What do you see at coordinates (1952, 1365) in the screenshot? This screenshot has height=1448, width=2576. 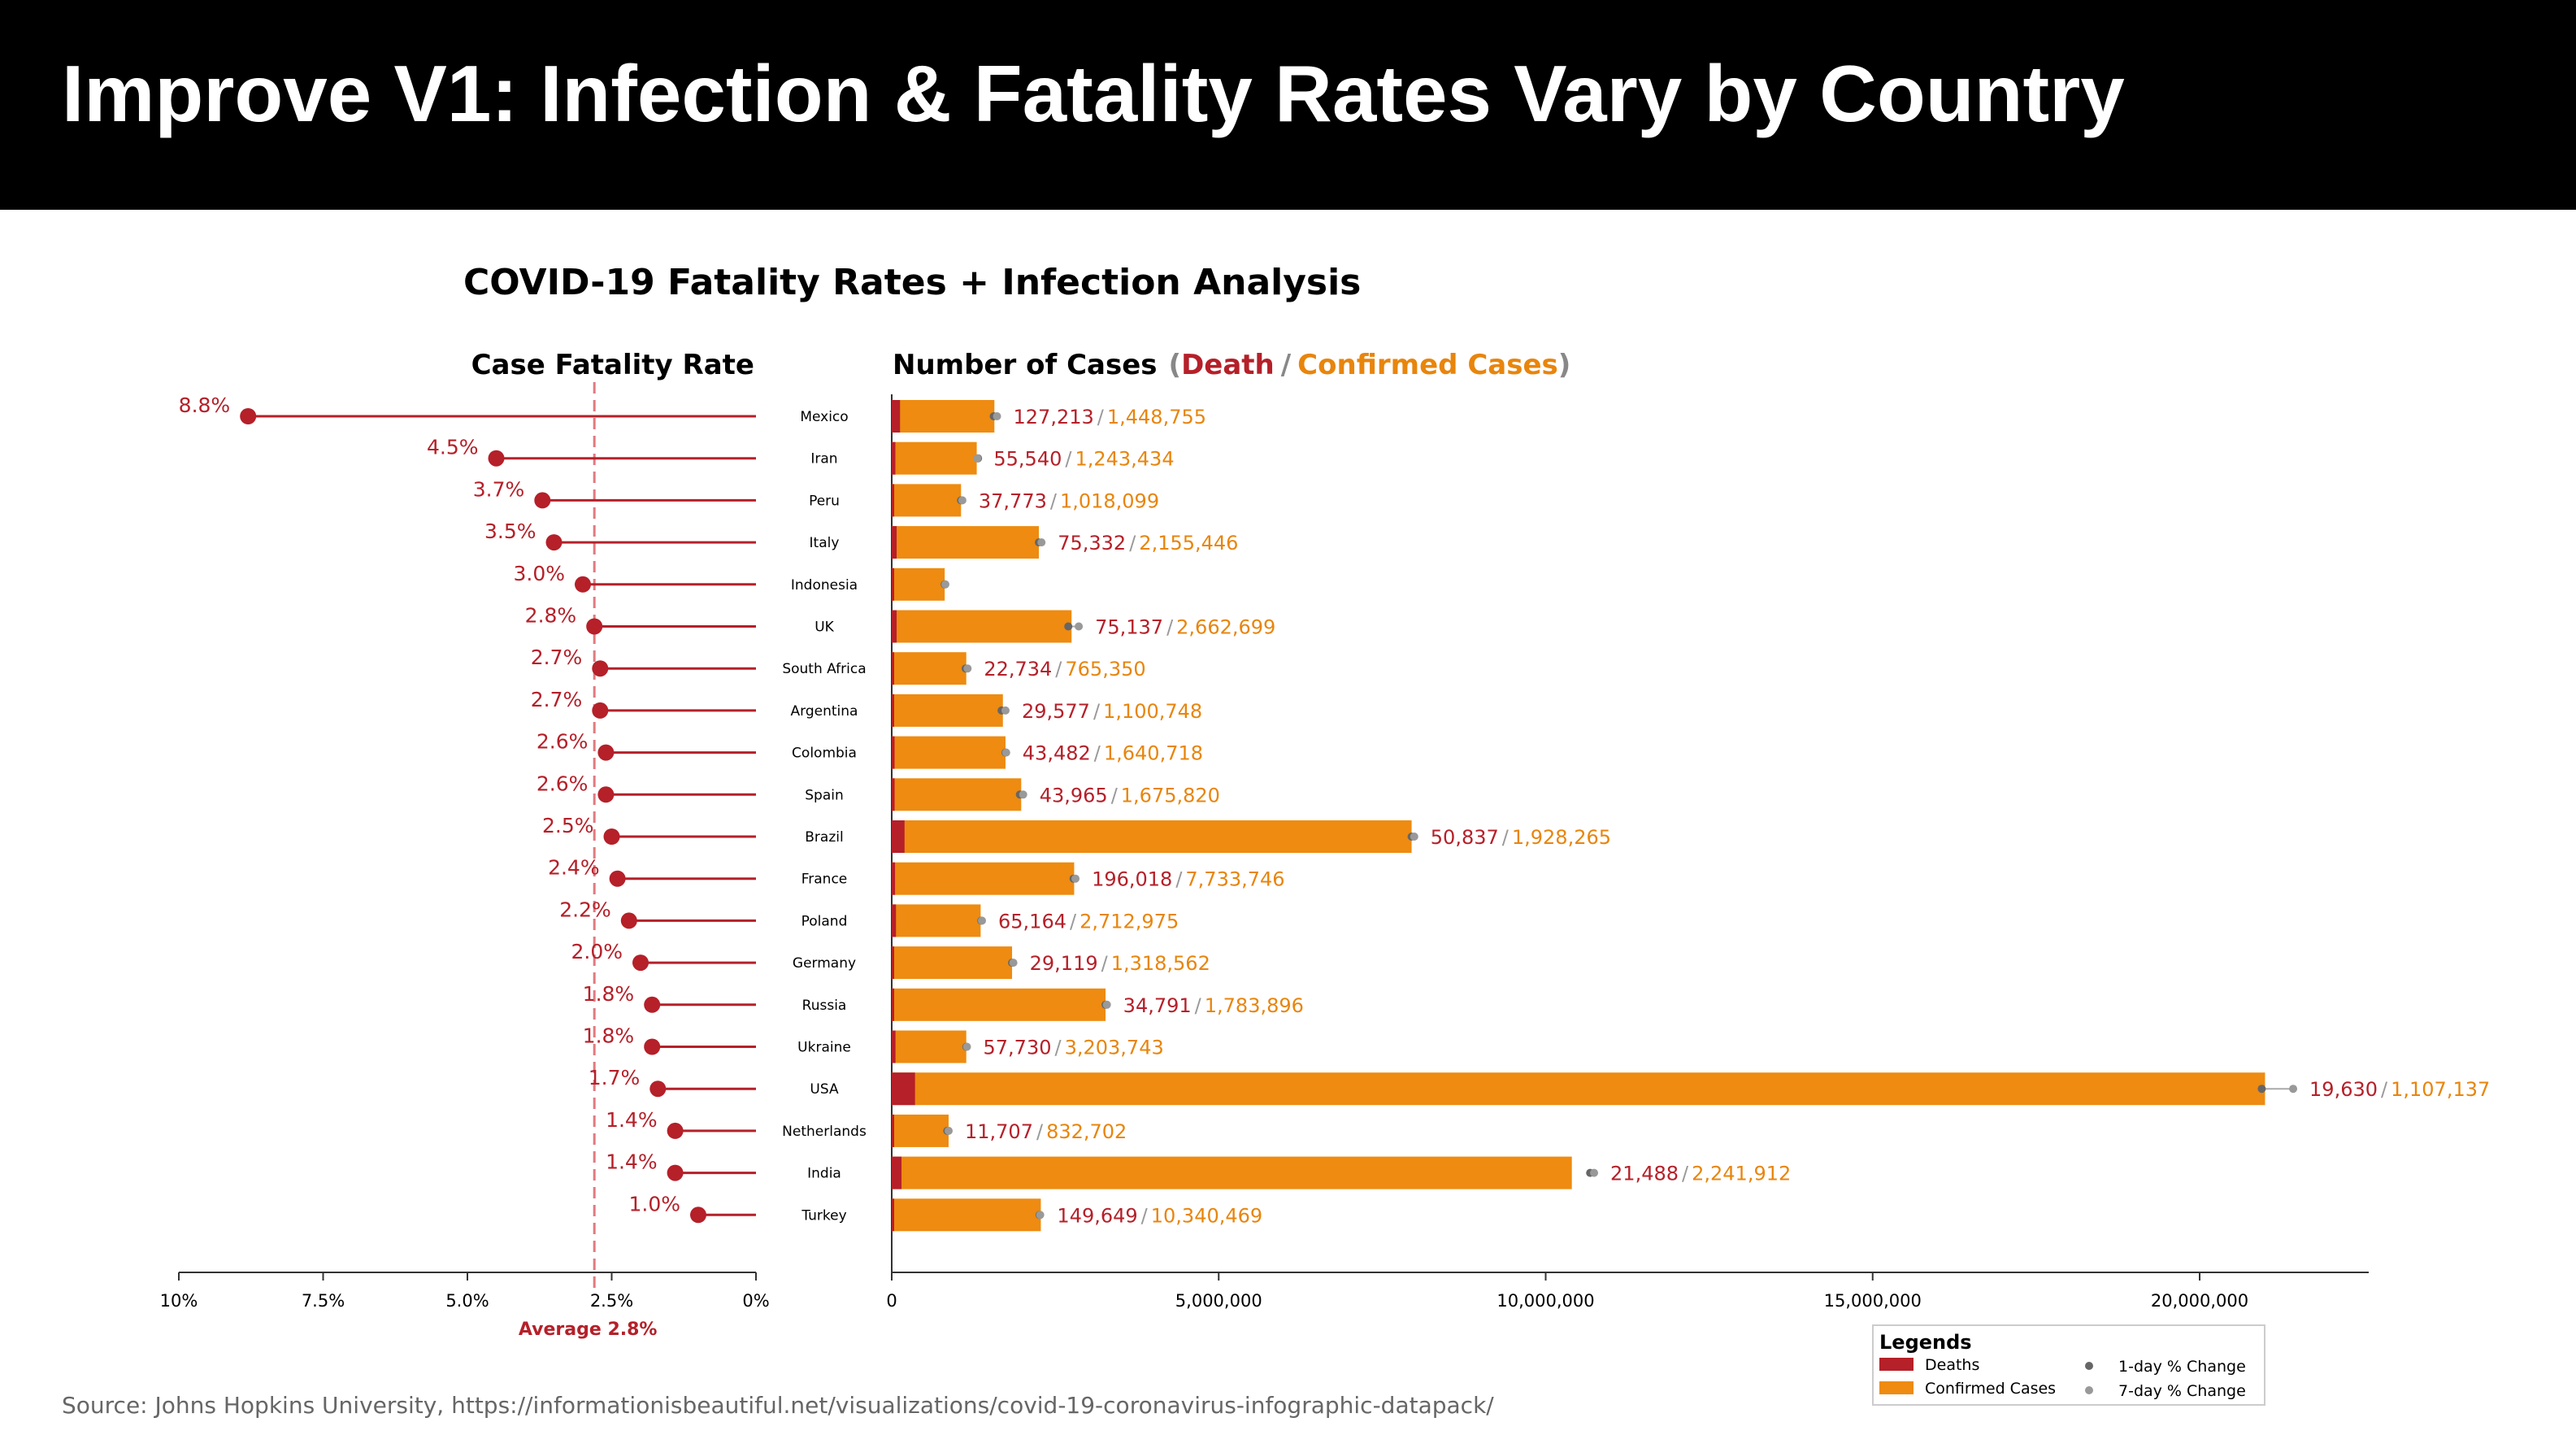 I see `legend-deaths-label: Deaths` at bounding box center [1952, 1365].